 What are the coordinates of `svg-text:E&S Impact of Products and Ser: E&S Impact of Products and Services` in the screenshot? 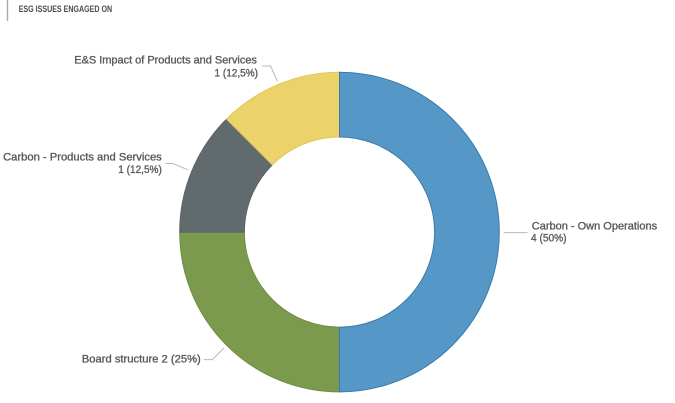 It's located at (165, 61).